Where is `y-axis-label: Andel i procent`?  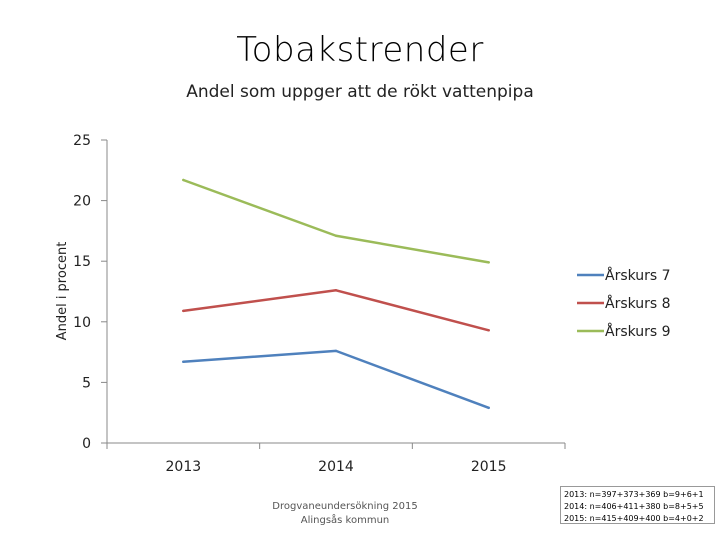 y-axis-label: Andel i procent is located at coordinates (62, 291).